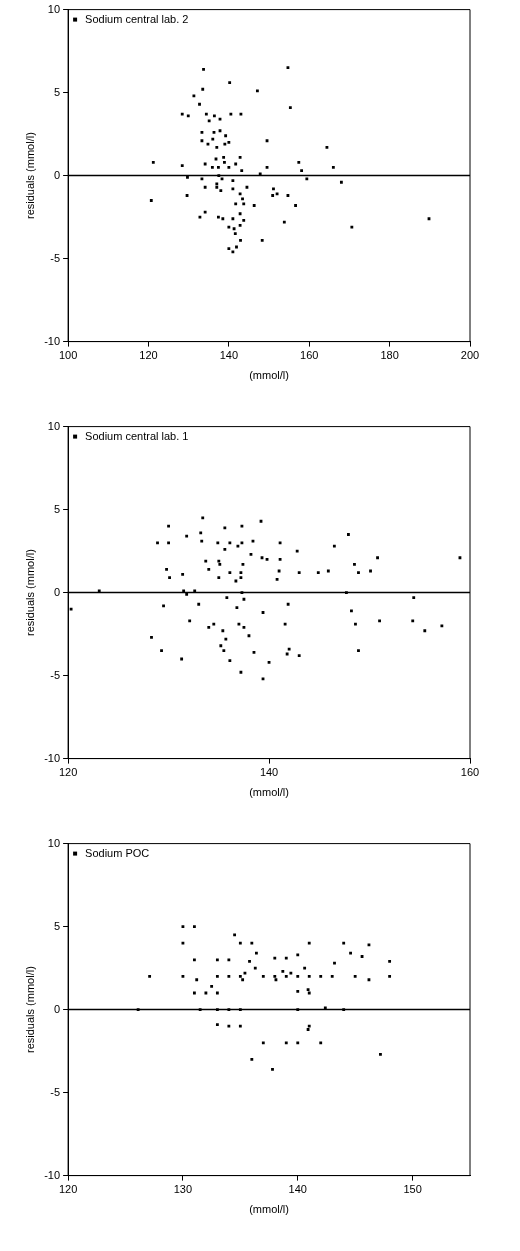 The height and width of the screenshot is (1251, 520). Describe the element at coordinates (183, 1189) in the screenshot. I see `x-tick-label: 130` at that location.